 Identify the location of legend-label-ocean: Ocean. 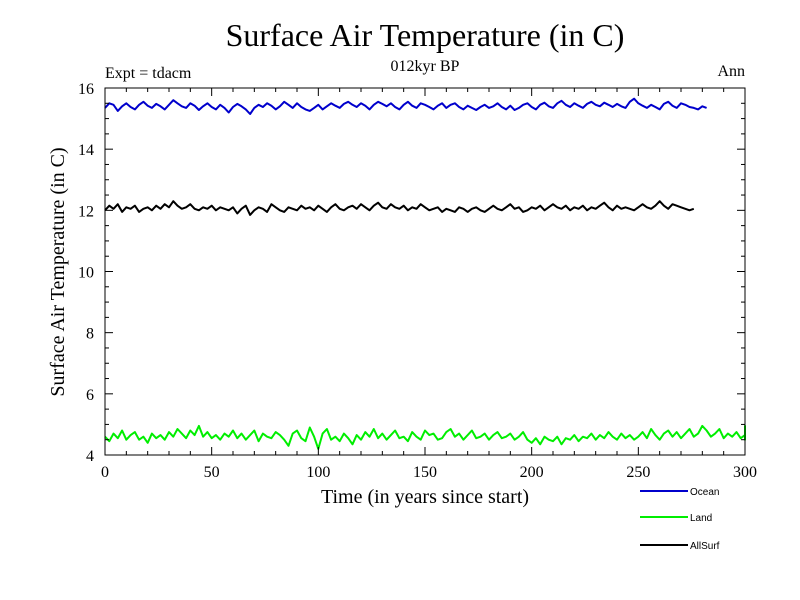
(704, 492).